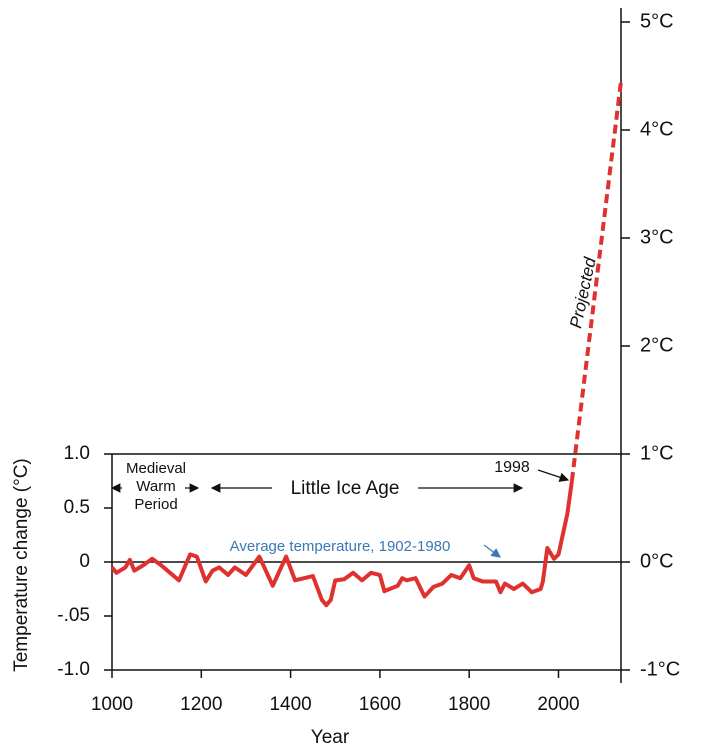 This screenshot has width=711, height=750. What do you see at coordinates (290, 704) in the screenshot?
I see `x-tick-label: 1400` at bounding box center [290, 704].